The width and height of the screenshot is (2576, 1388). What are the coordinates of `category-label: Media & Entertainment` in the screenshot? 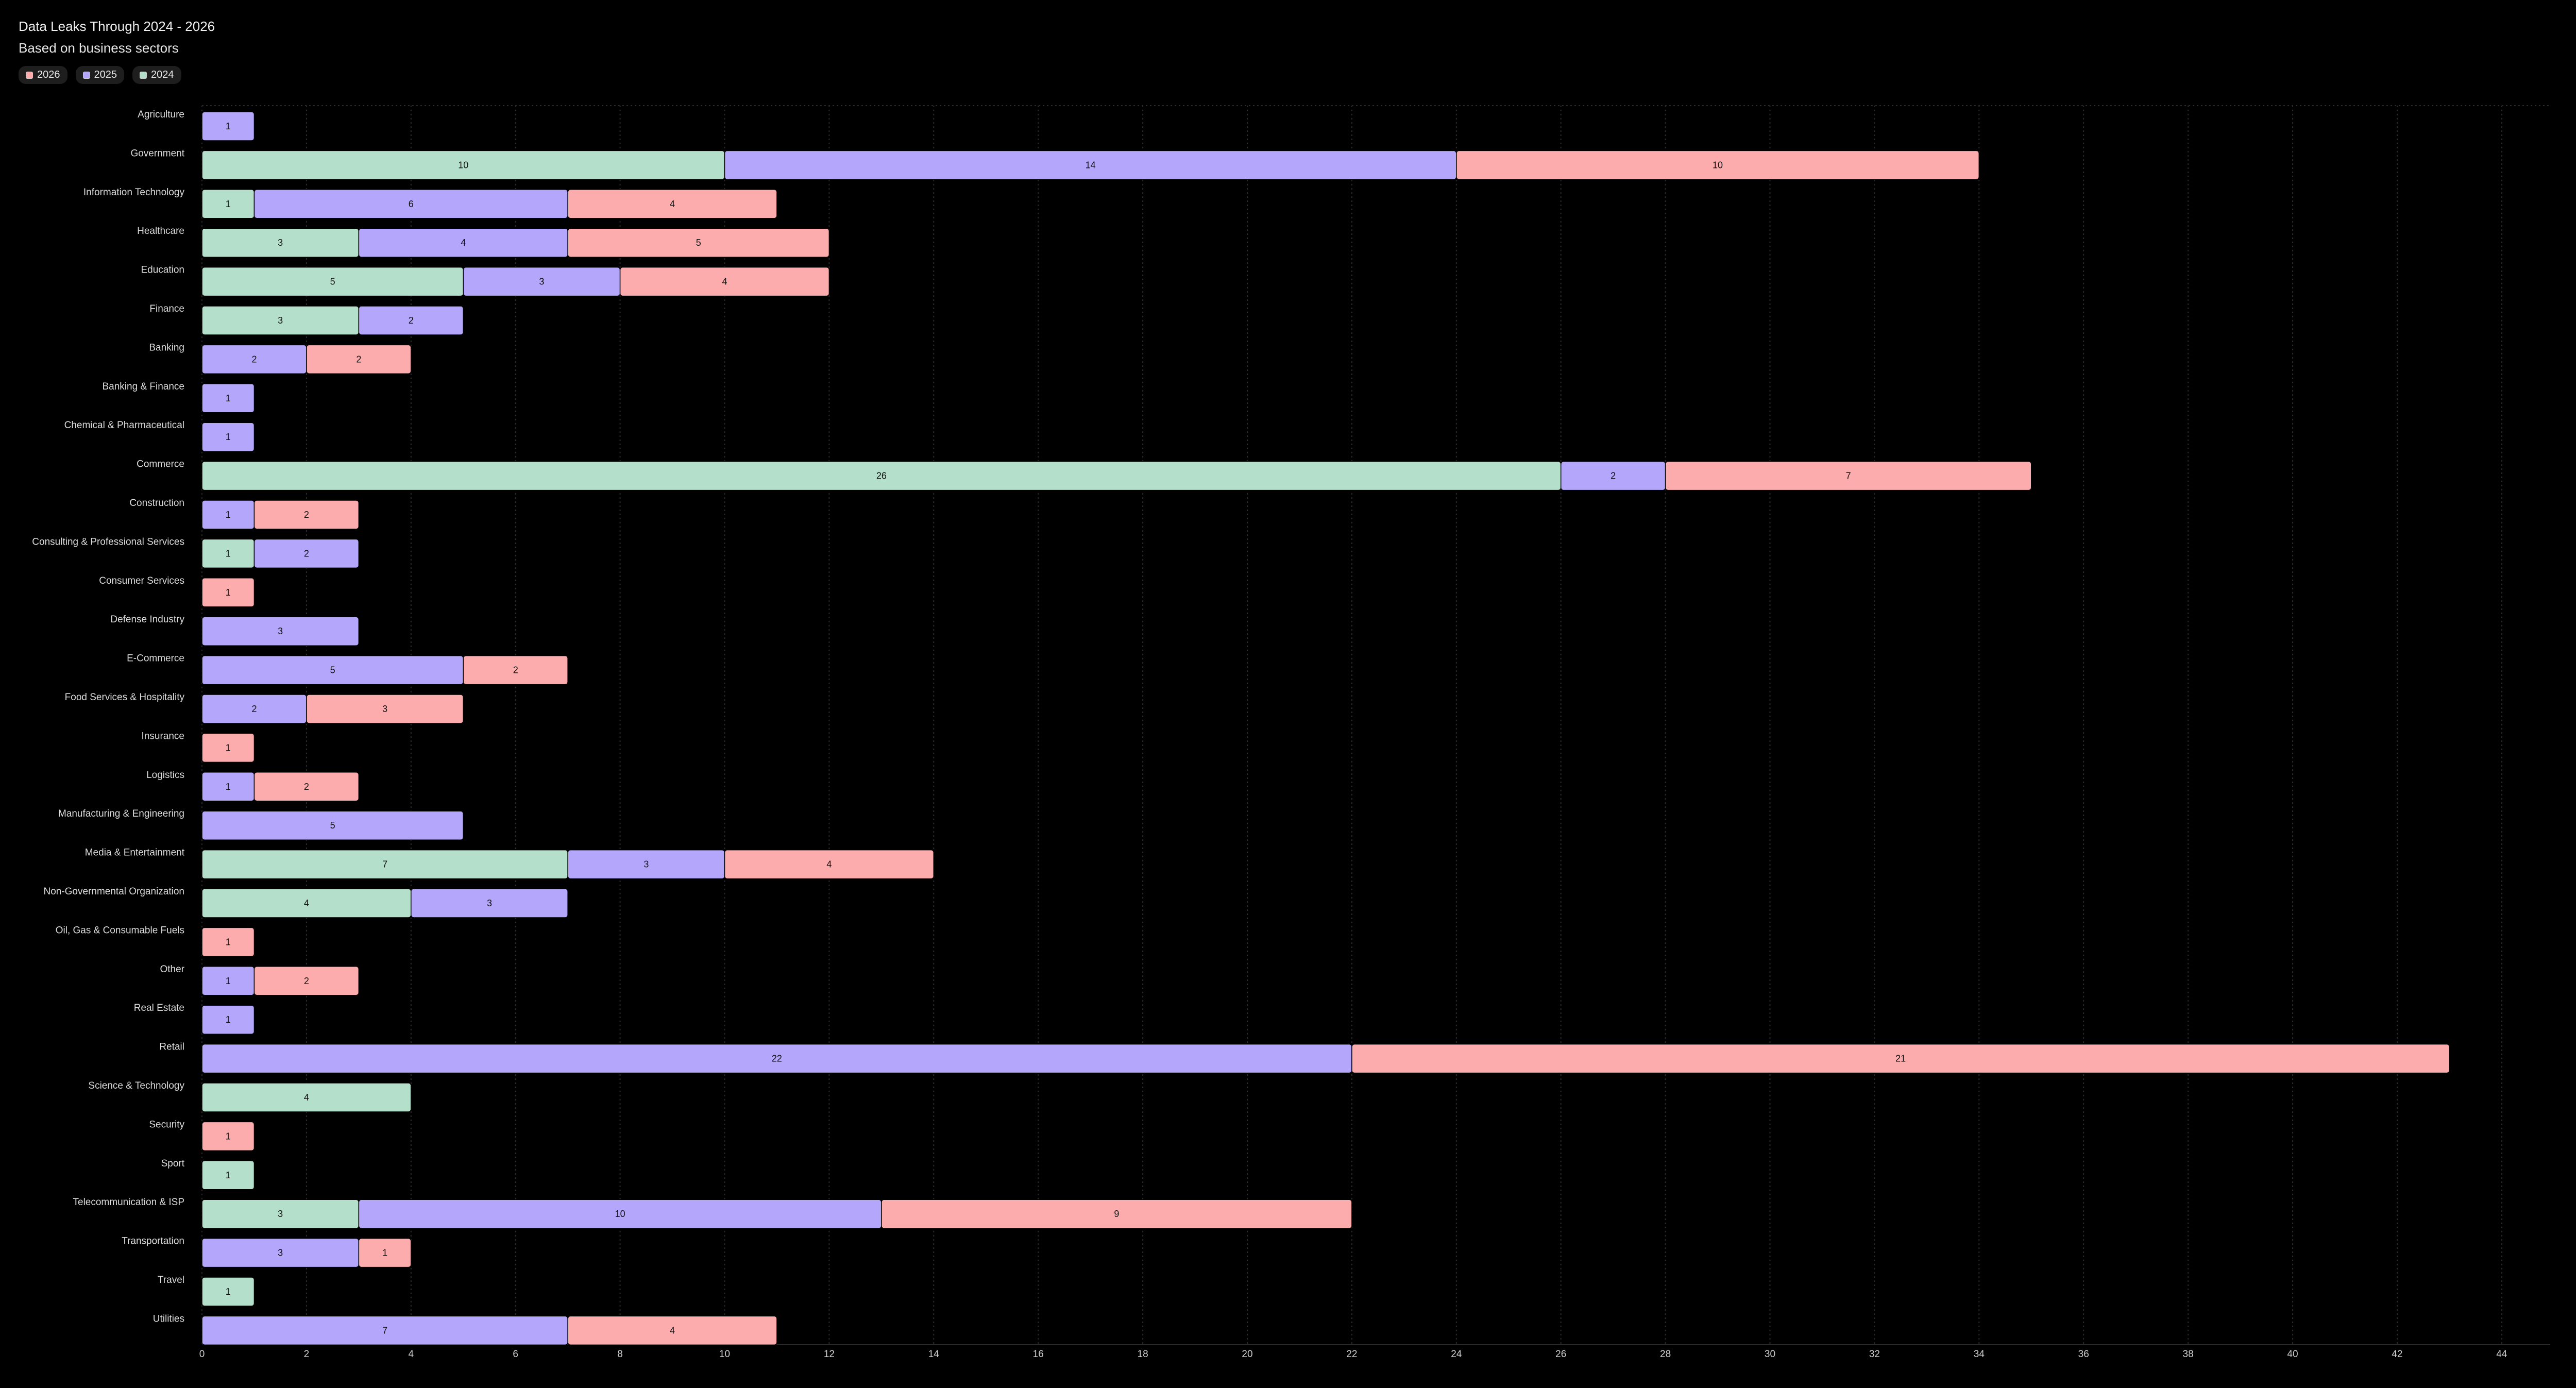 It's located at (135, 853).